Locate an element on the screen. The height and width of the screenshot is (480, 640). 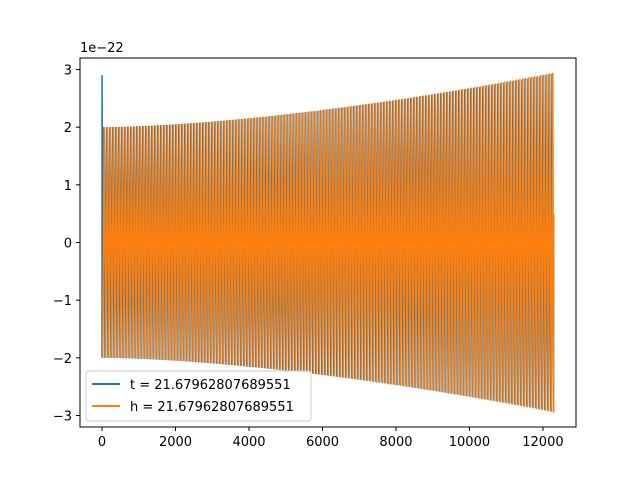
x-axis: 0 2000 4000 6000 8000 10000 12000 is located at coordinates (331, 438).